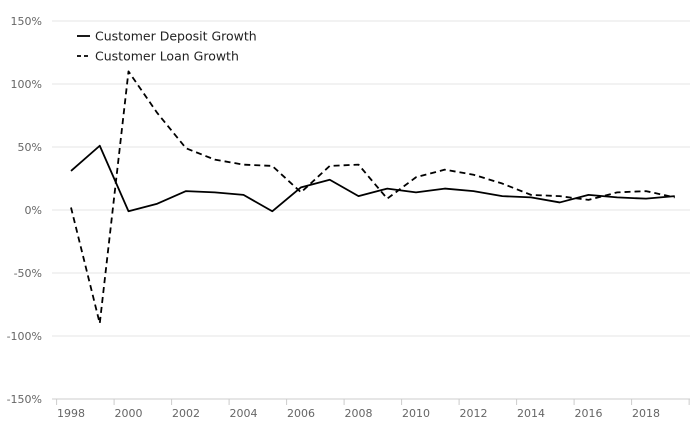 The image size is (700, 433). What do you see at coordinates (589, 413) in the screenshot?
I see `x-tick-label: 2016` at bounding box center [589, 413].